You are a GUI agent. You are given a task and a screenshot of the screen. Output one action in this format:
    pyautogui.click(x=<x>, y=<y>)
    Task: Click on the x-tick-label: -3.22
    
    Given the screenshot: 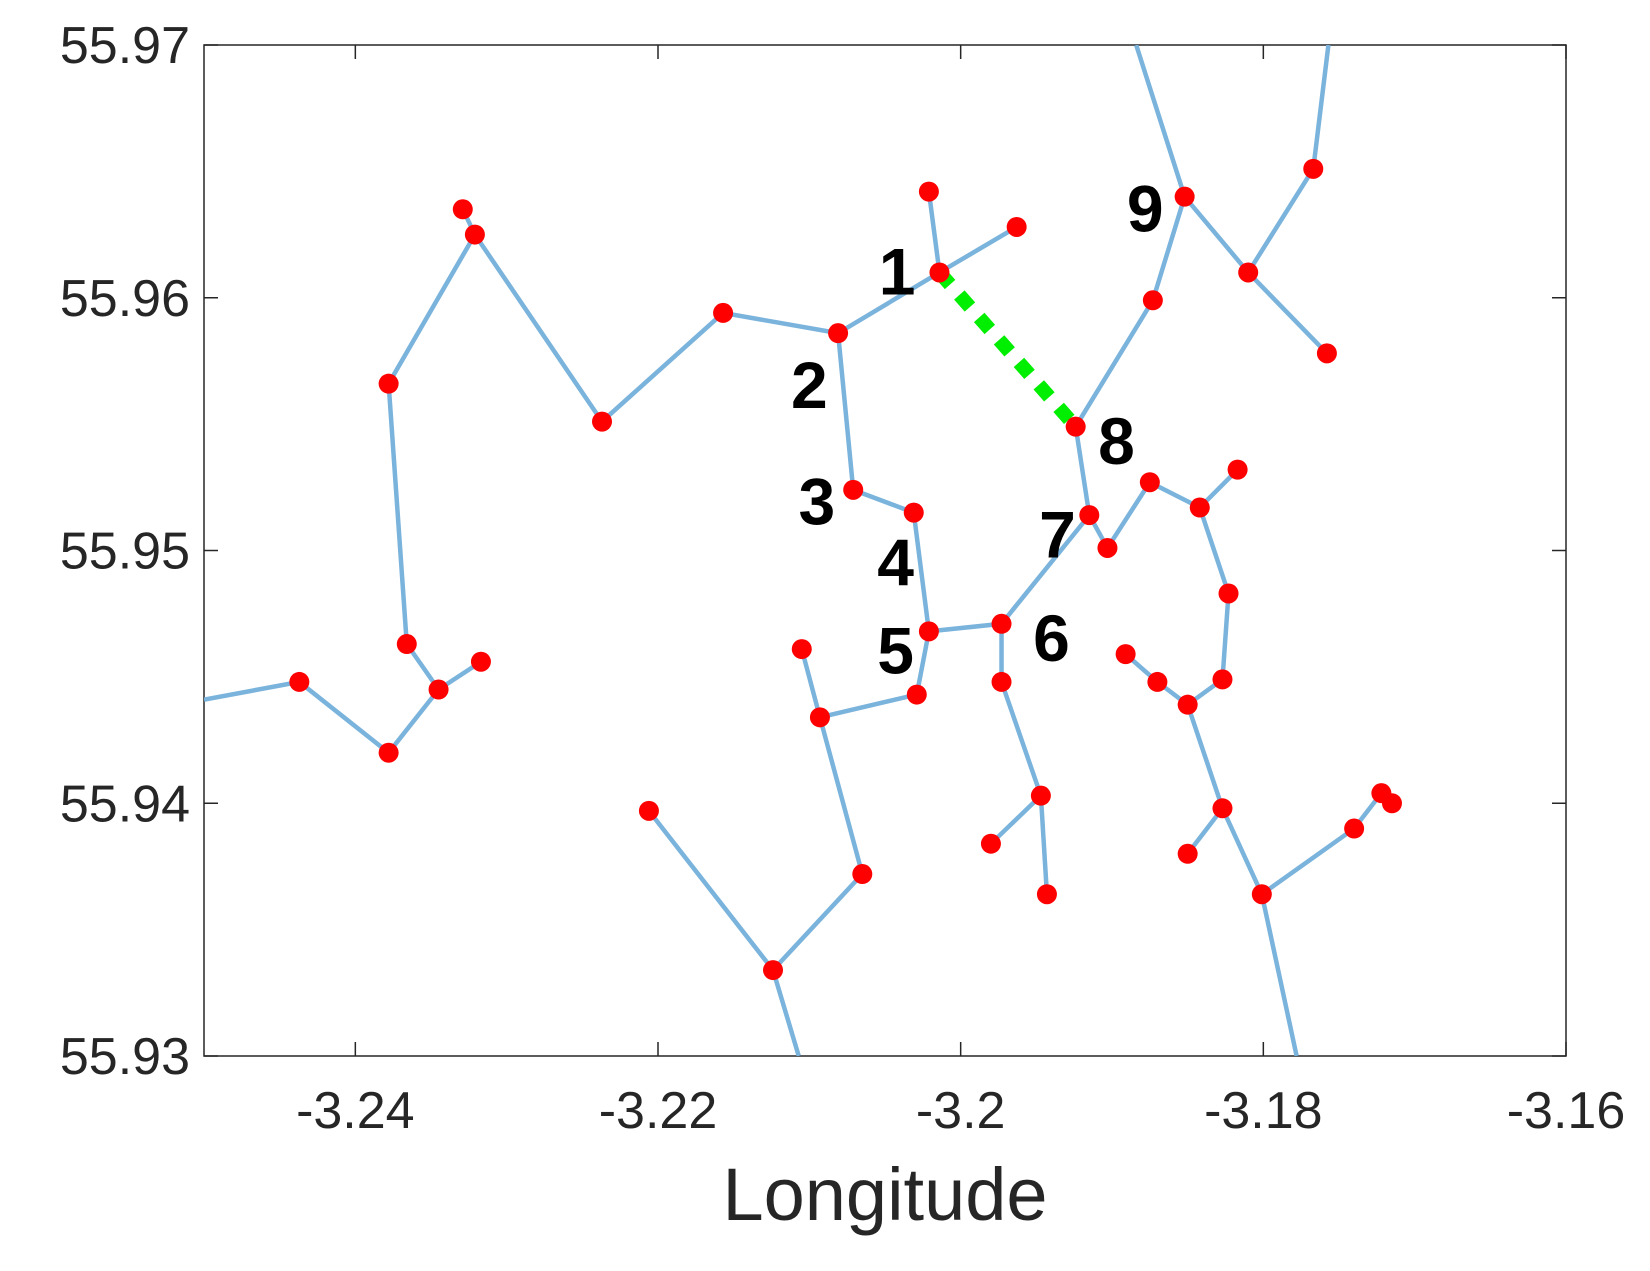 What is the action you would take?
    pyautogui.click(x=658, y=1111)
    